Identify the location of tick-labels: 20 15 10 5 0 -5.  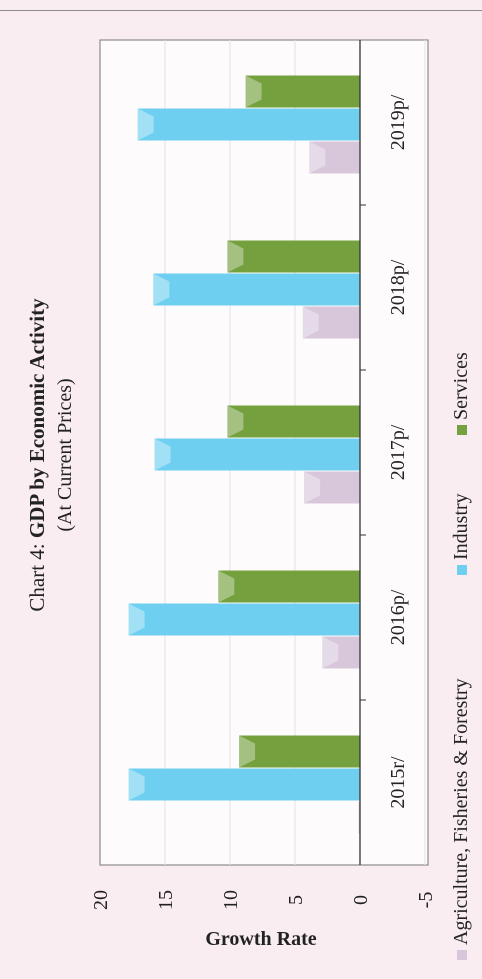
(263, 900).